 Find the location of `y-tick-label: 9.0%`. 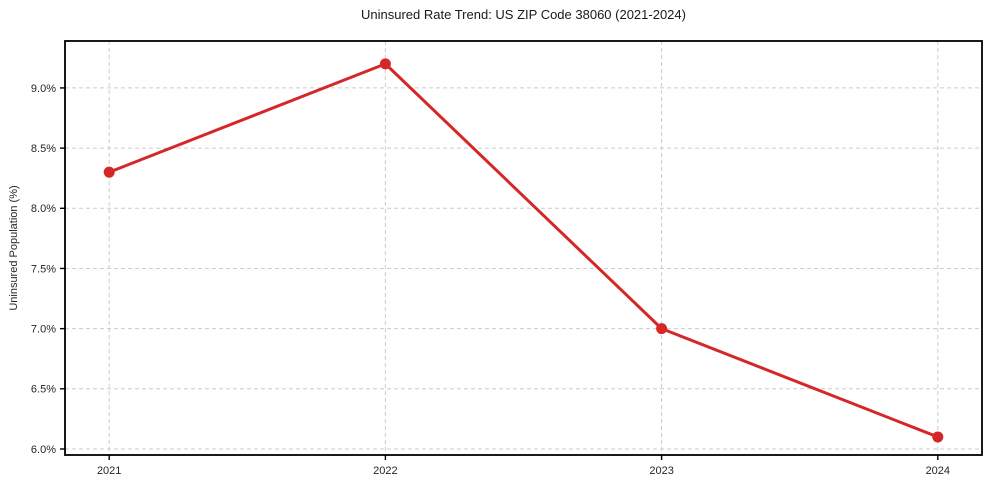

y-tick-label: 9.0% is located at coordinates (43, 89).